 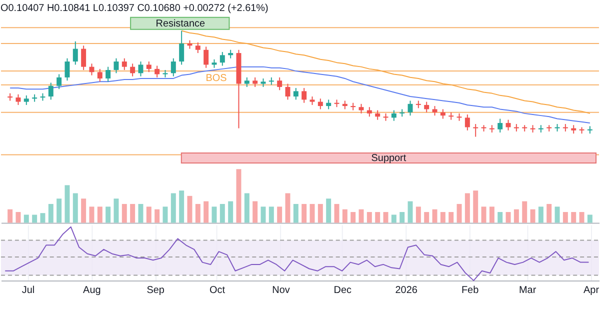 I want to click on x-tick-label: Oct, so click(x=218, y=290).